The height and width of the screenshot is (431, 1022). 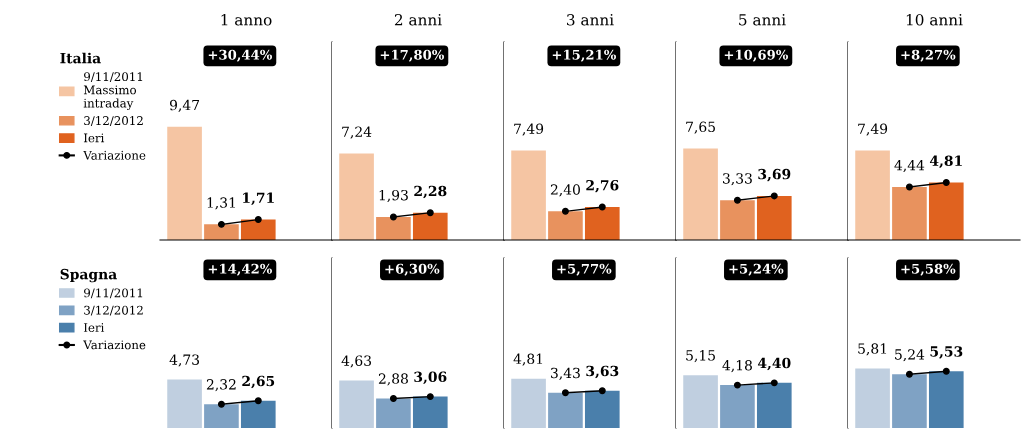 I want to click on legend-title: Italia, so click(x=80, y=58).